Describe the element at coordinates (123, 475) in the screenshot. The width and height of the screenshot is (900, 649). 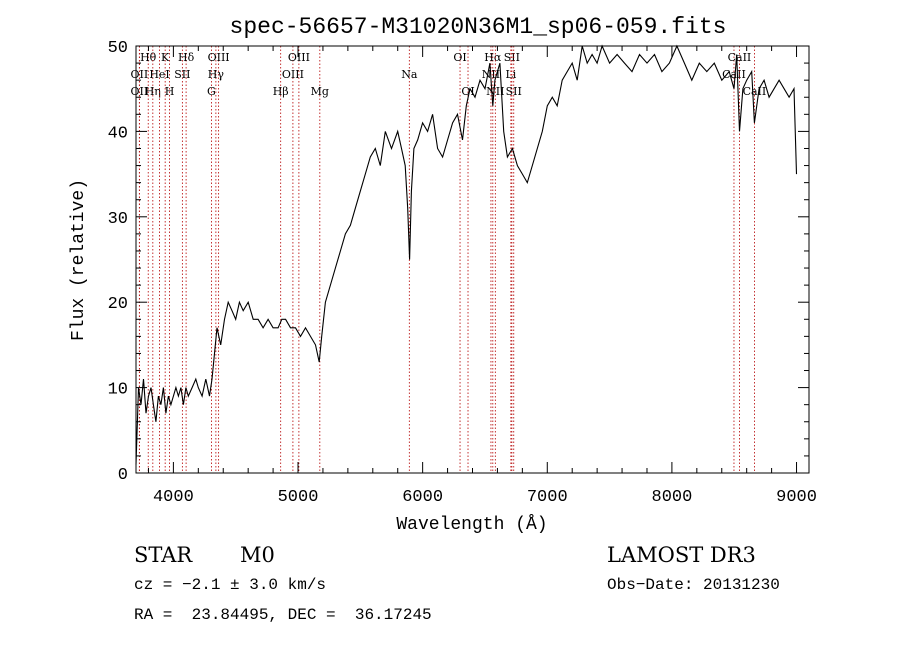
I see `y-tick-label: 0` at that location.